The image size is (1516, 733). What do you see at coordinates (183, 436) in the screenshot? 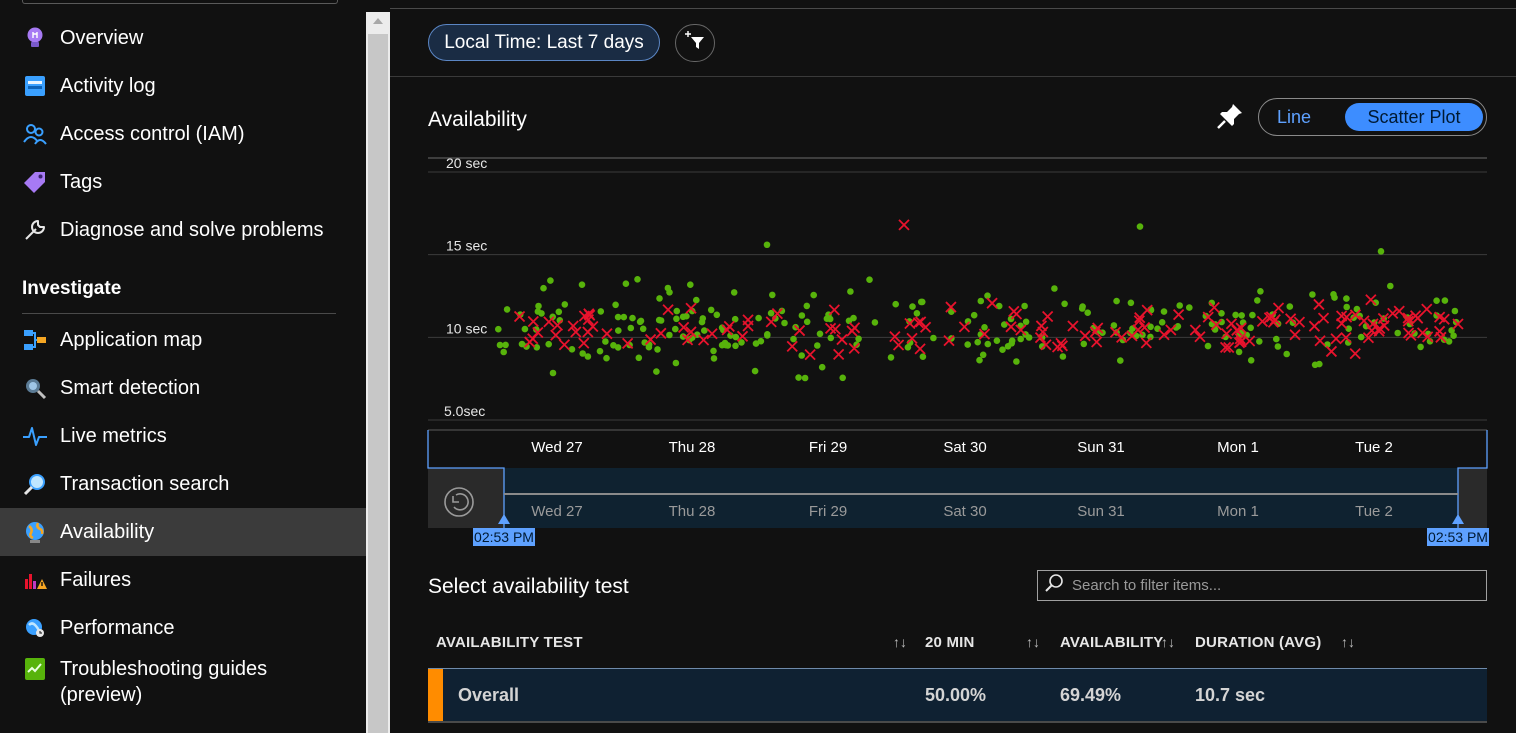
I see `sidebar-item-live-metrics: Live metrics` at bounding box center [183, 436].